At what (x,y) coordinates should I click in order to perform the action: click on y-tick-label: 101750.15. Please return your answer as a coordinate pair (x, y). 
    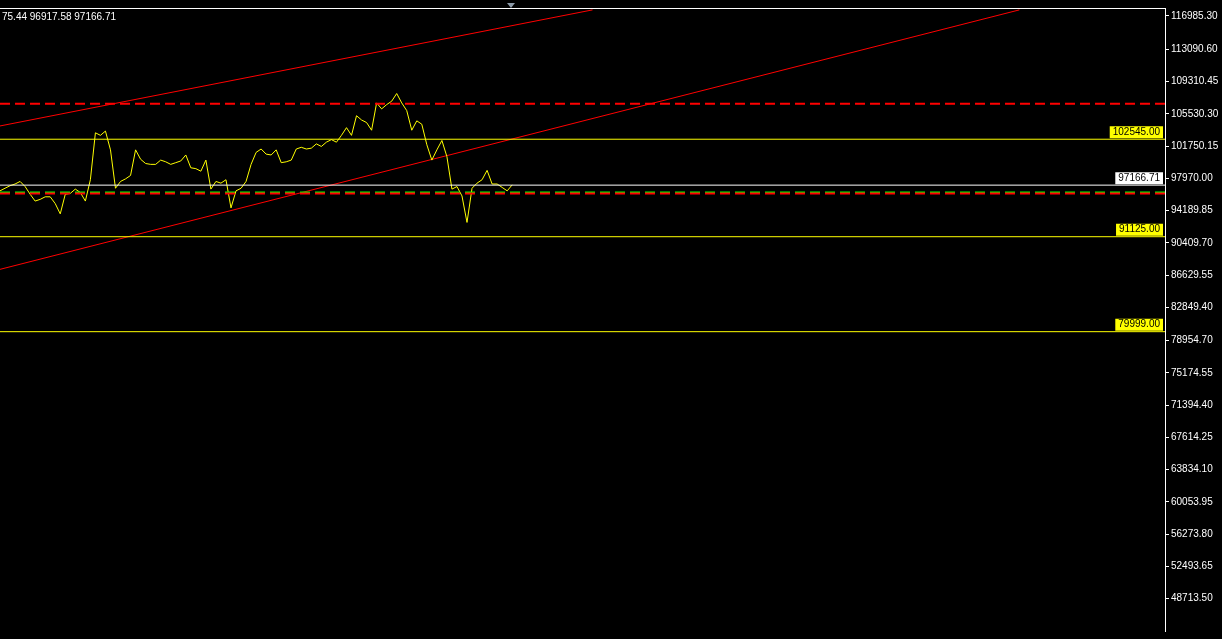
    Looking at the image, I should click on (1195, 145).